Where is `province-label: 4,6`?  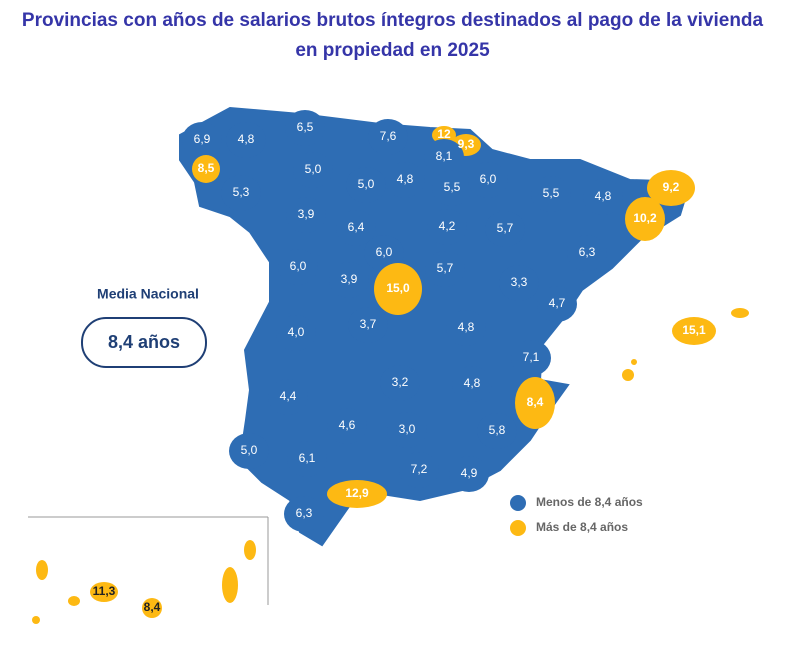
province-label: 4,6 is located at coordinates (347, 425).